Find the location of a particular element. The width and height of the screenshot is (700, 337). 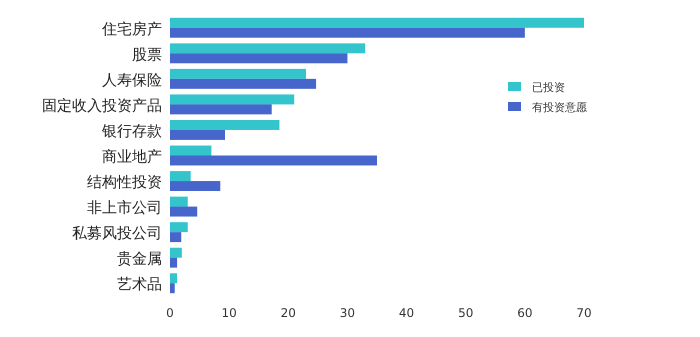

x-tick-label: 60 is located at coordinates (524, 313).